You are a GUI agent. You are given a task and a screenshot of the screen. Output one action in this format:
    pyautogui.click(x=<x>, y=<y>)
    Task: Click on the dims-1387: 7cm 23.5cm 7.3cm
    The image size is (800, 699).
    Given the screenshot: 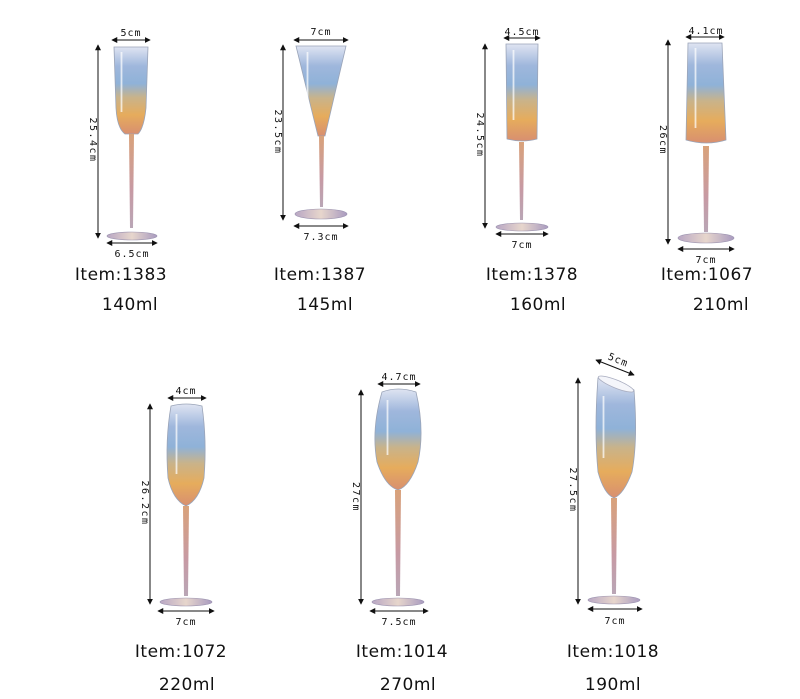 What is the action you would take?
    pyautogui.click(x=310, y=135)
    